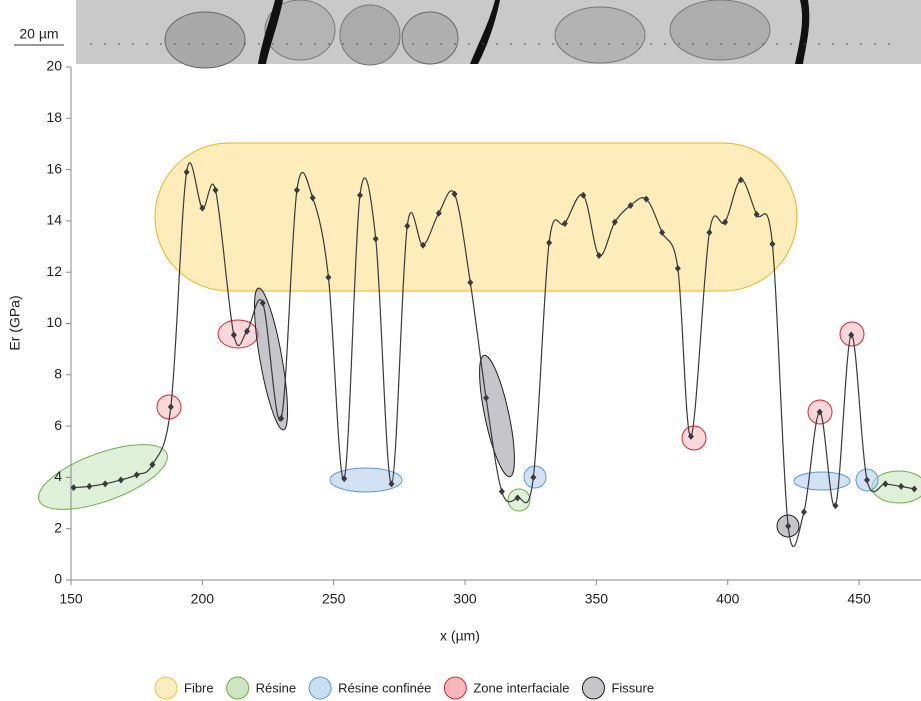 Image resolution: width=921 pixels, height=701 pixels. What do you see at coordinates (460, 636) in the screenshot?
I see `x-axis-title: x (µm)` at bounding box center [460, 636].